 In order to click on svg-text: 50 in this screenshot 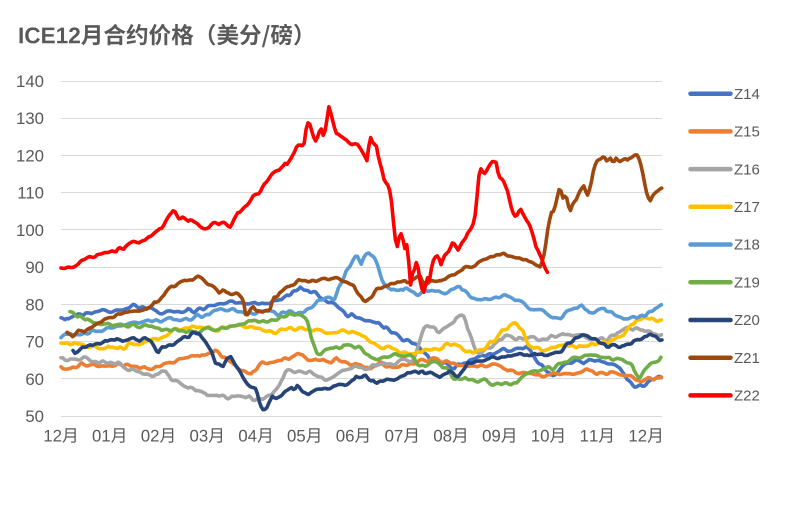, I will do `click(34, 416)`.